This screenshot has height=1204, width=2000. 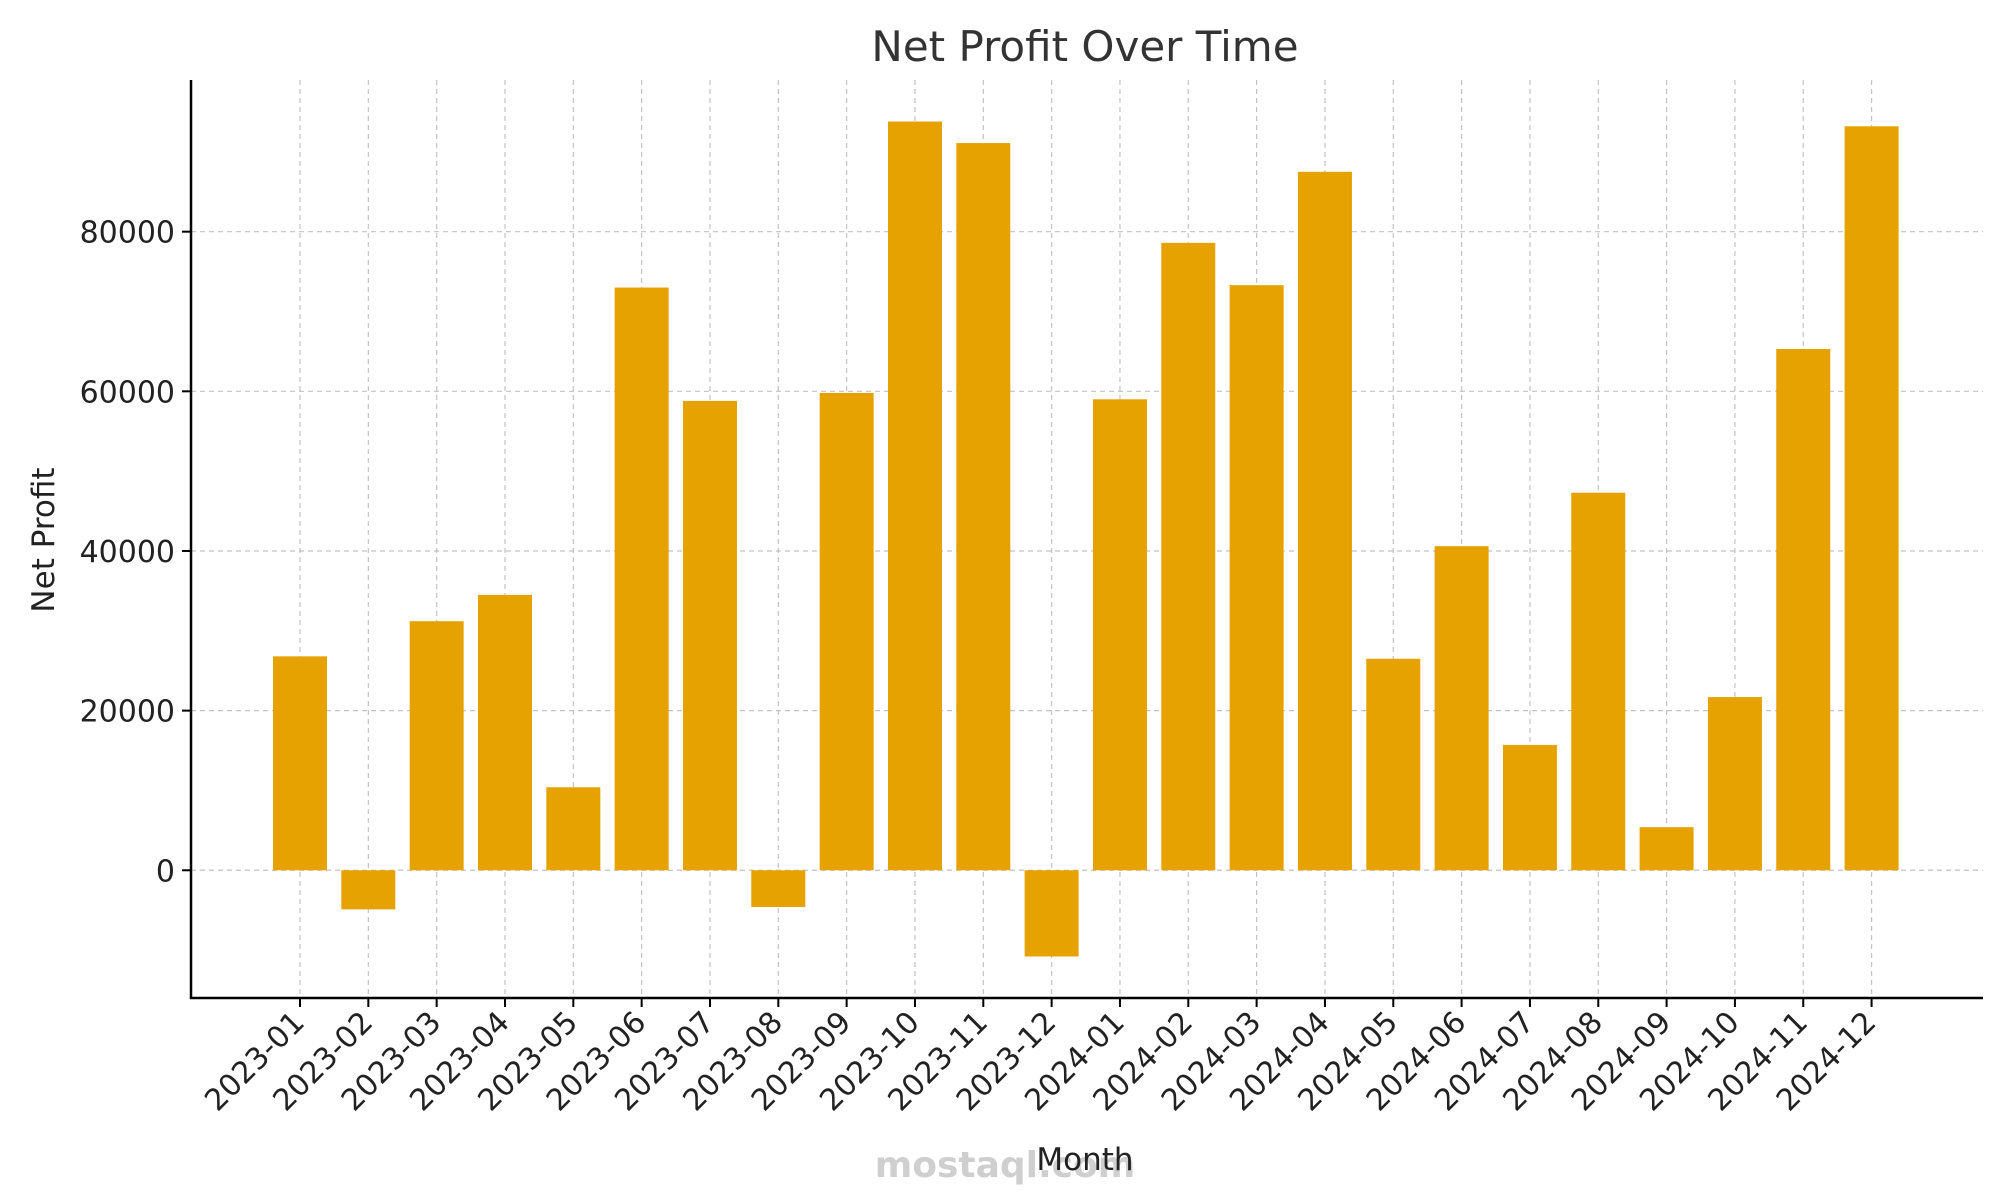 I want to click on y-tick-label: 40000, so click(x=127, y=552).